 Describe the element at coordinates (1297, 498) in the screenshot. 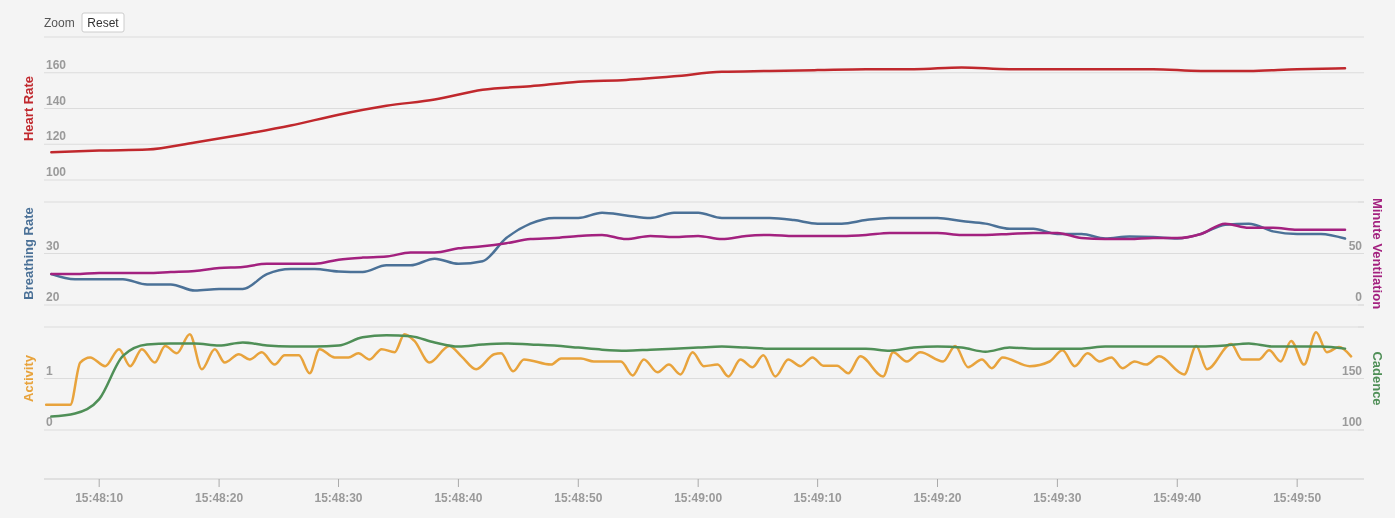

I see `x-tick-label: 15:49:50` at that location.